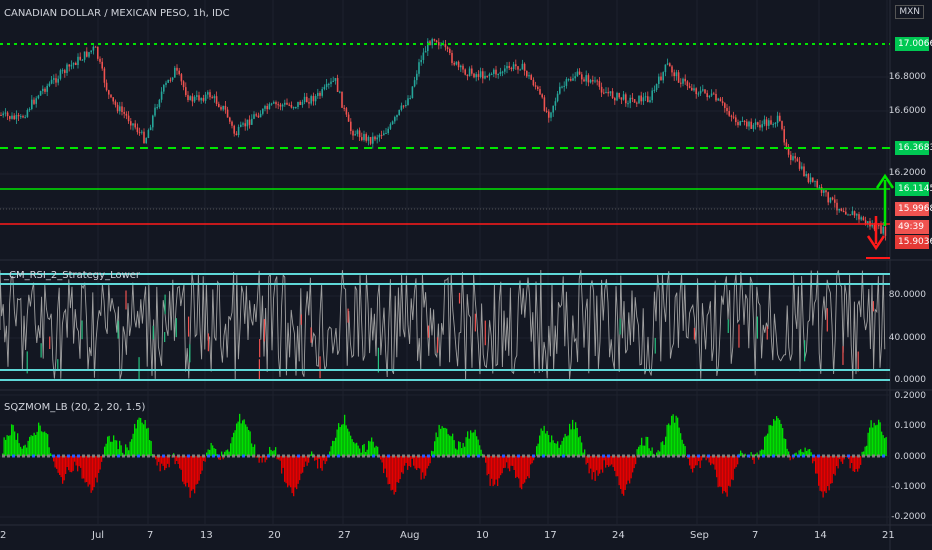 This screenshot has height=550, width=932. What do you see at coordinates (909, 12) in the screenshot?
I see `currency-badge: MXN` at bounding box center [909, 12].